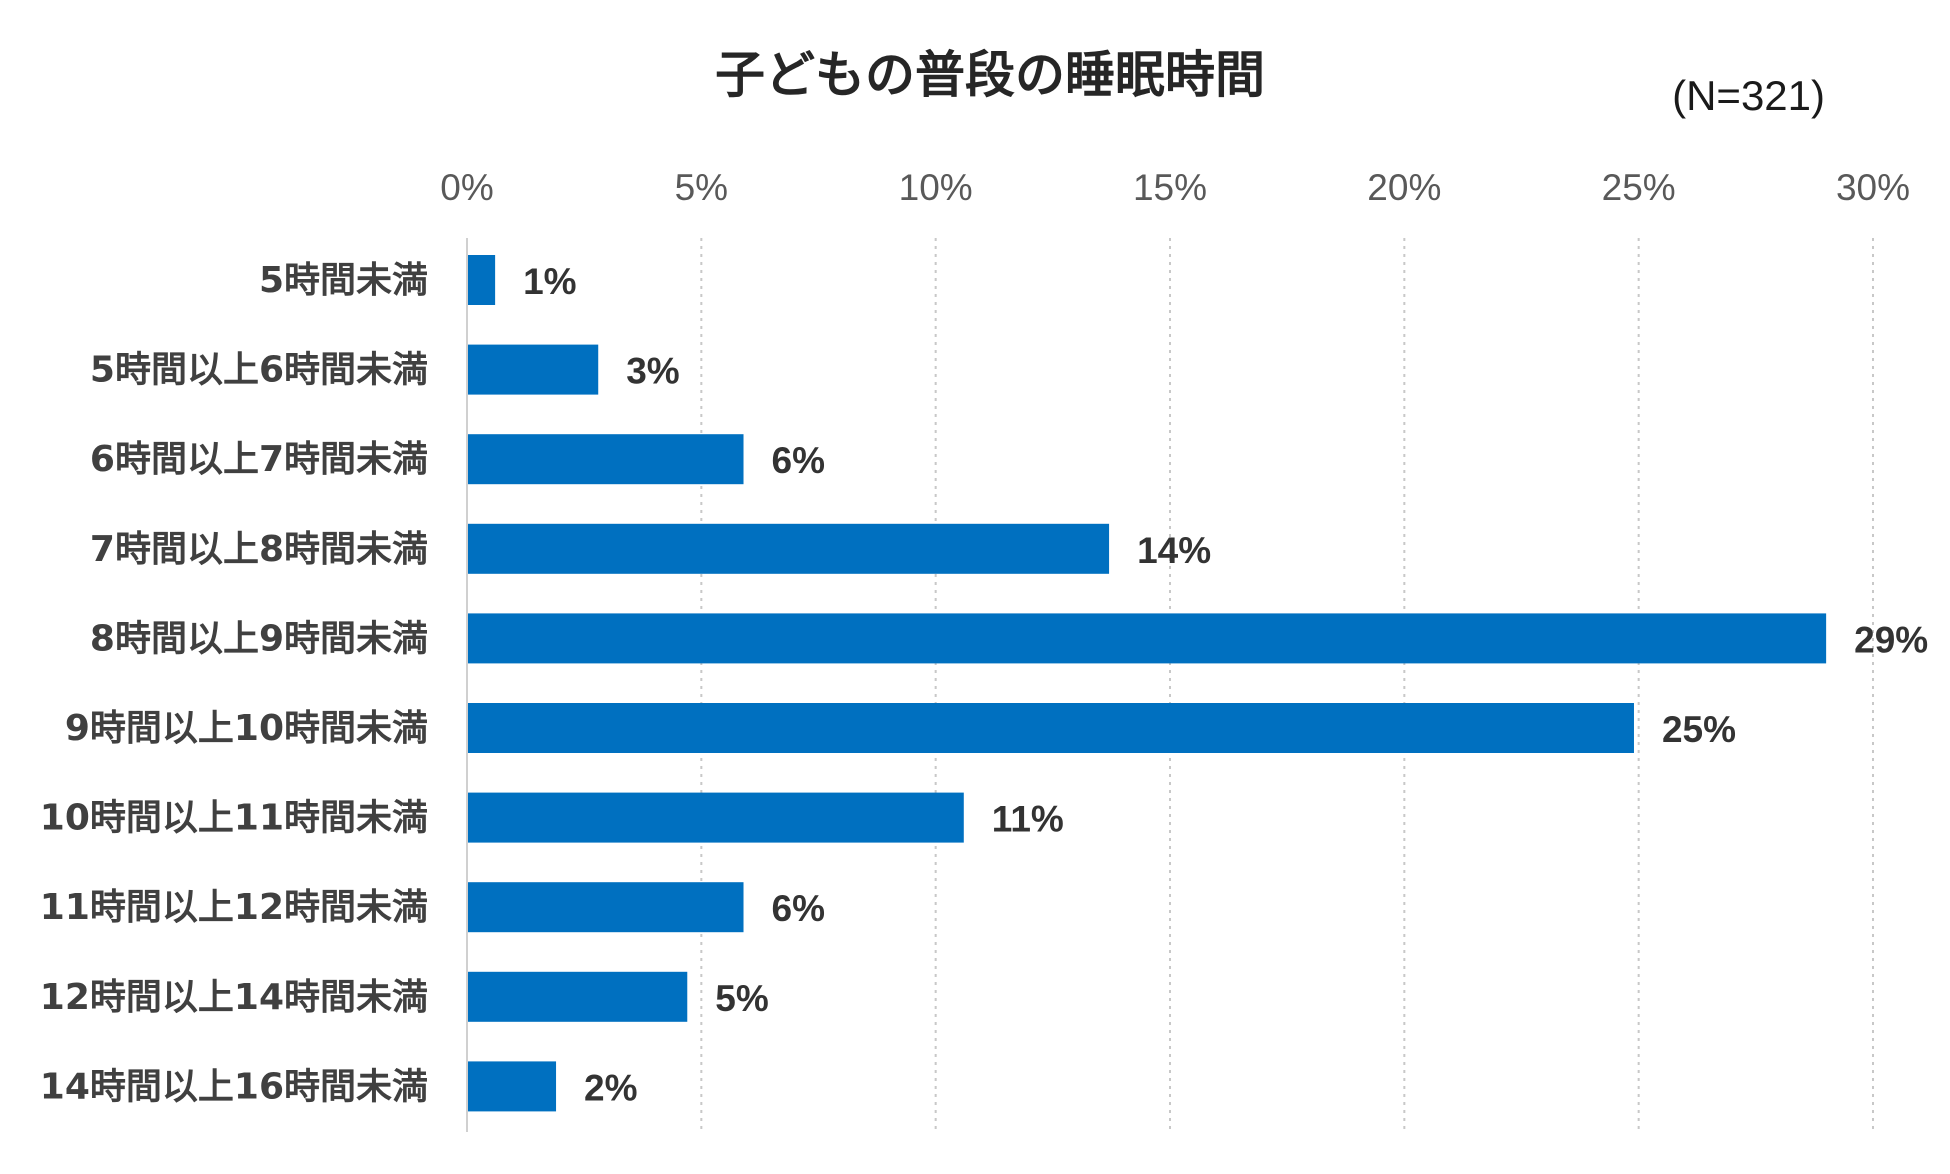  What do you see at coordinates (549, 281) in the screenshot?
I see `data-label: 1%` at bounding box center [549, 281].